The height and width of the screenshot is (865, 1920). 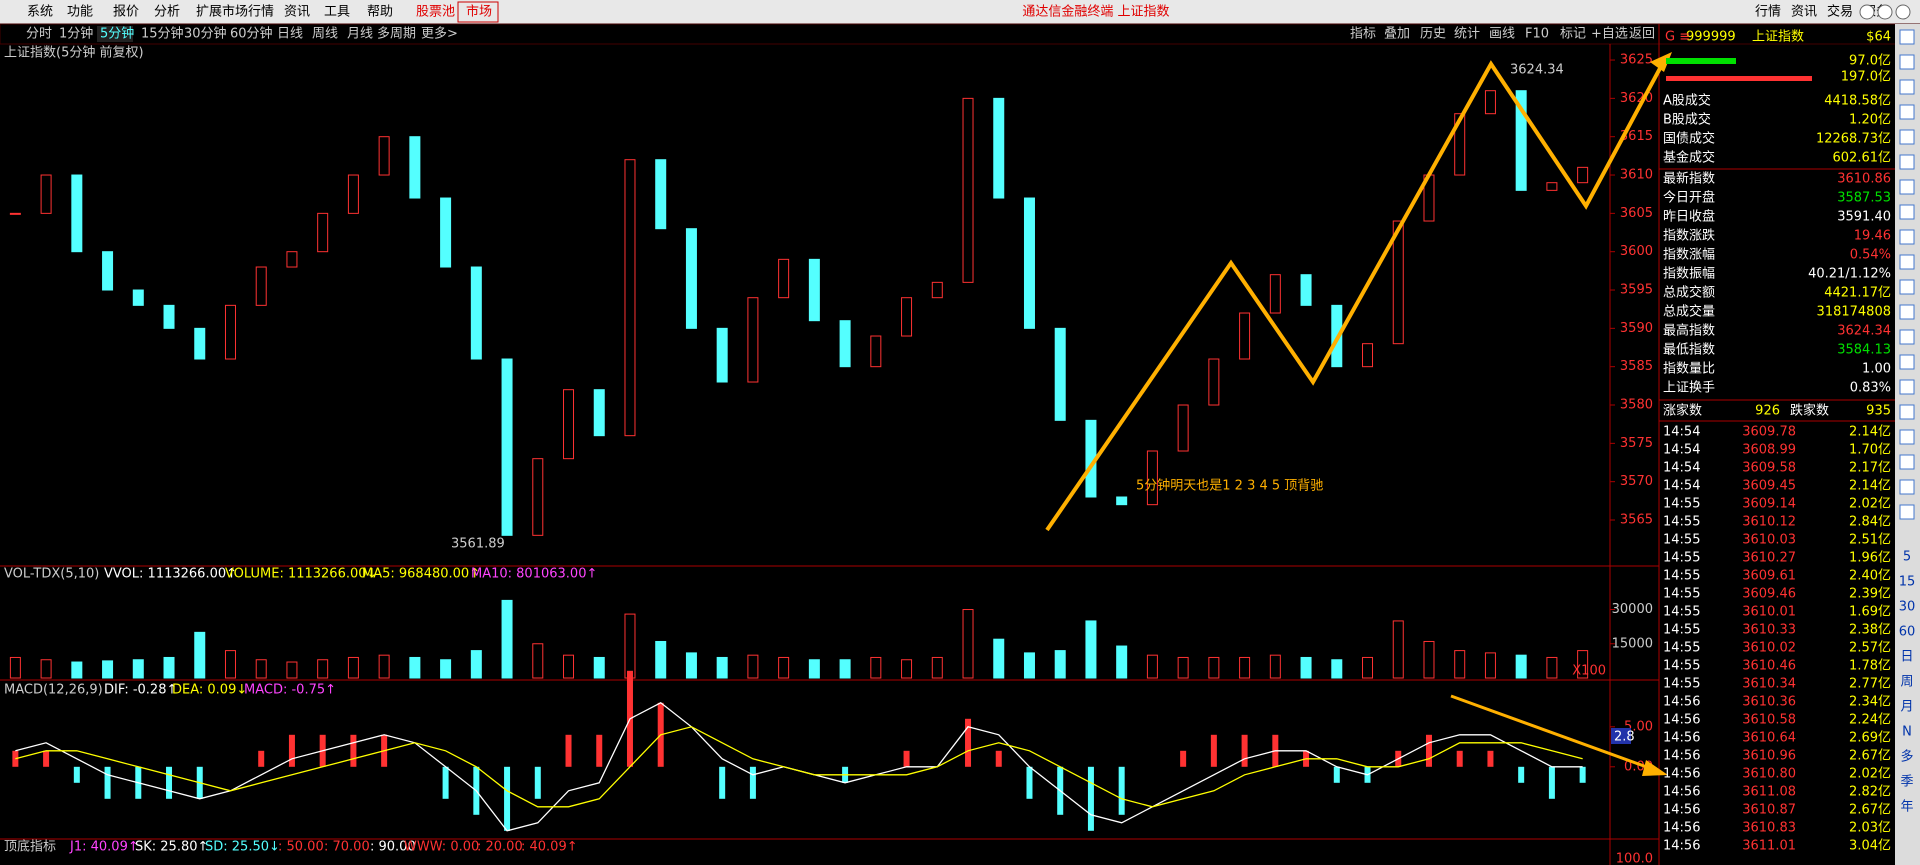 What do you see at coordinates (1907, 582) in the screenshot?
I see `sidebar-button: 15` at bounding box center [1907, 582].